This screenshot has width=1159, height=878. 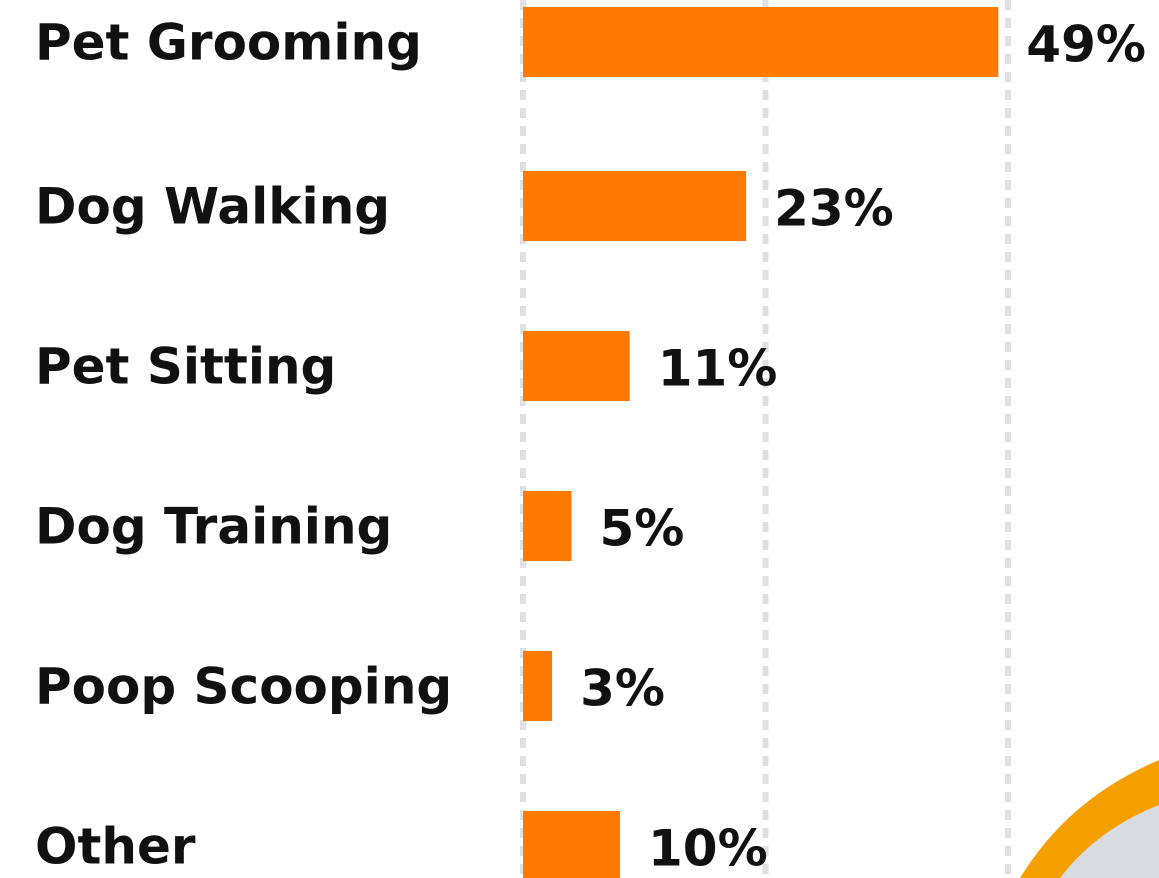 I want to click on category-label: Pet Sitting, so click(x=185, y=367).